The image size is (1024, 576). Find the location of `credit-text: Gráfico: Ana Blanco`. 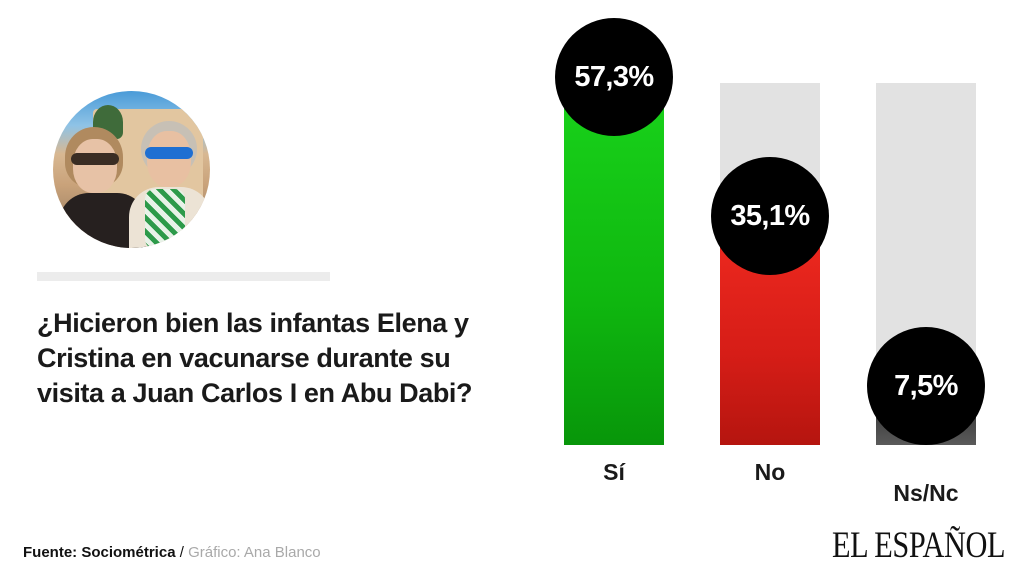

credit-text: Gráfico: Ana Blanco is located at coordinates (254, 552).